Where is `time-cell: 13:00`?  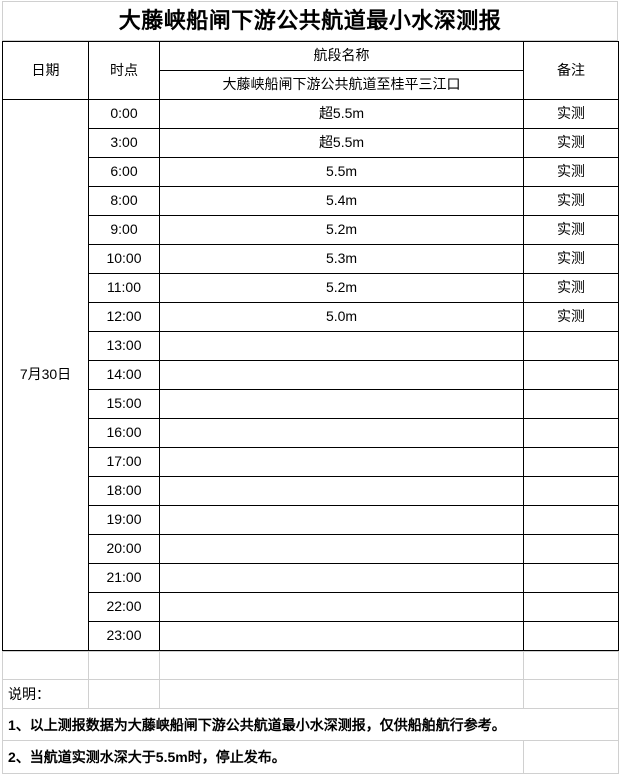
time-cell: 13:00 is located at coordinates (124, 346).